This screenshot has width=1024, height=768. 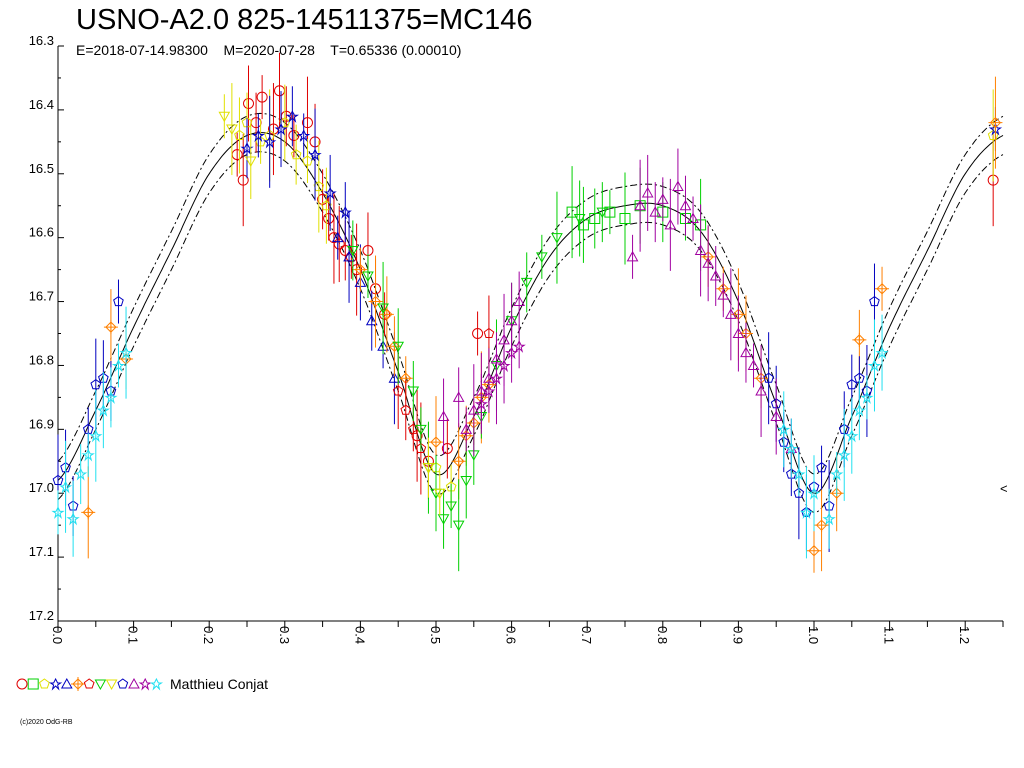 I want to click on y-tick-label: 16.8, so click(x=41, y=359).